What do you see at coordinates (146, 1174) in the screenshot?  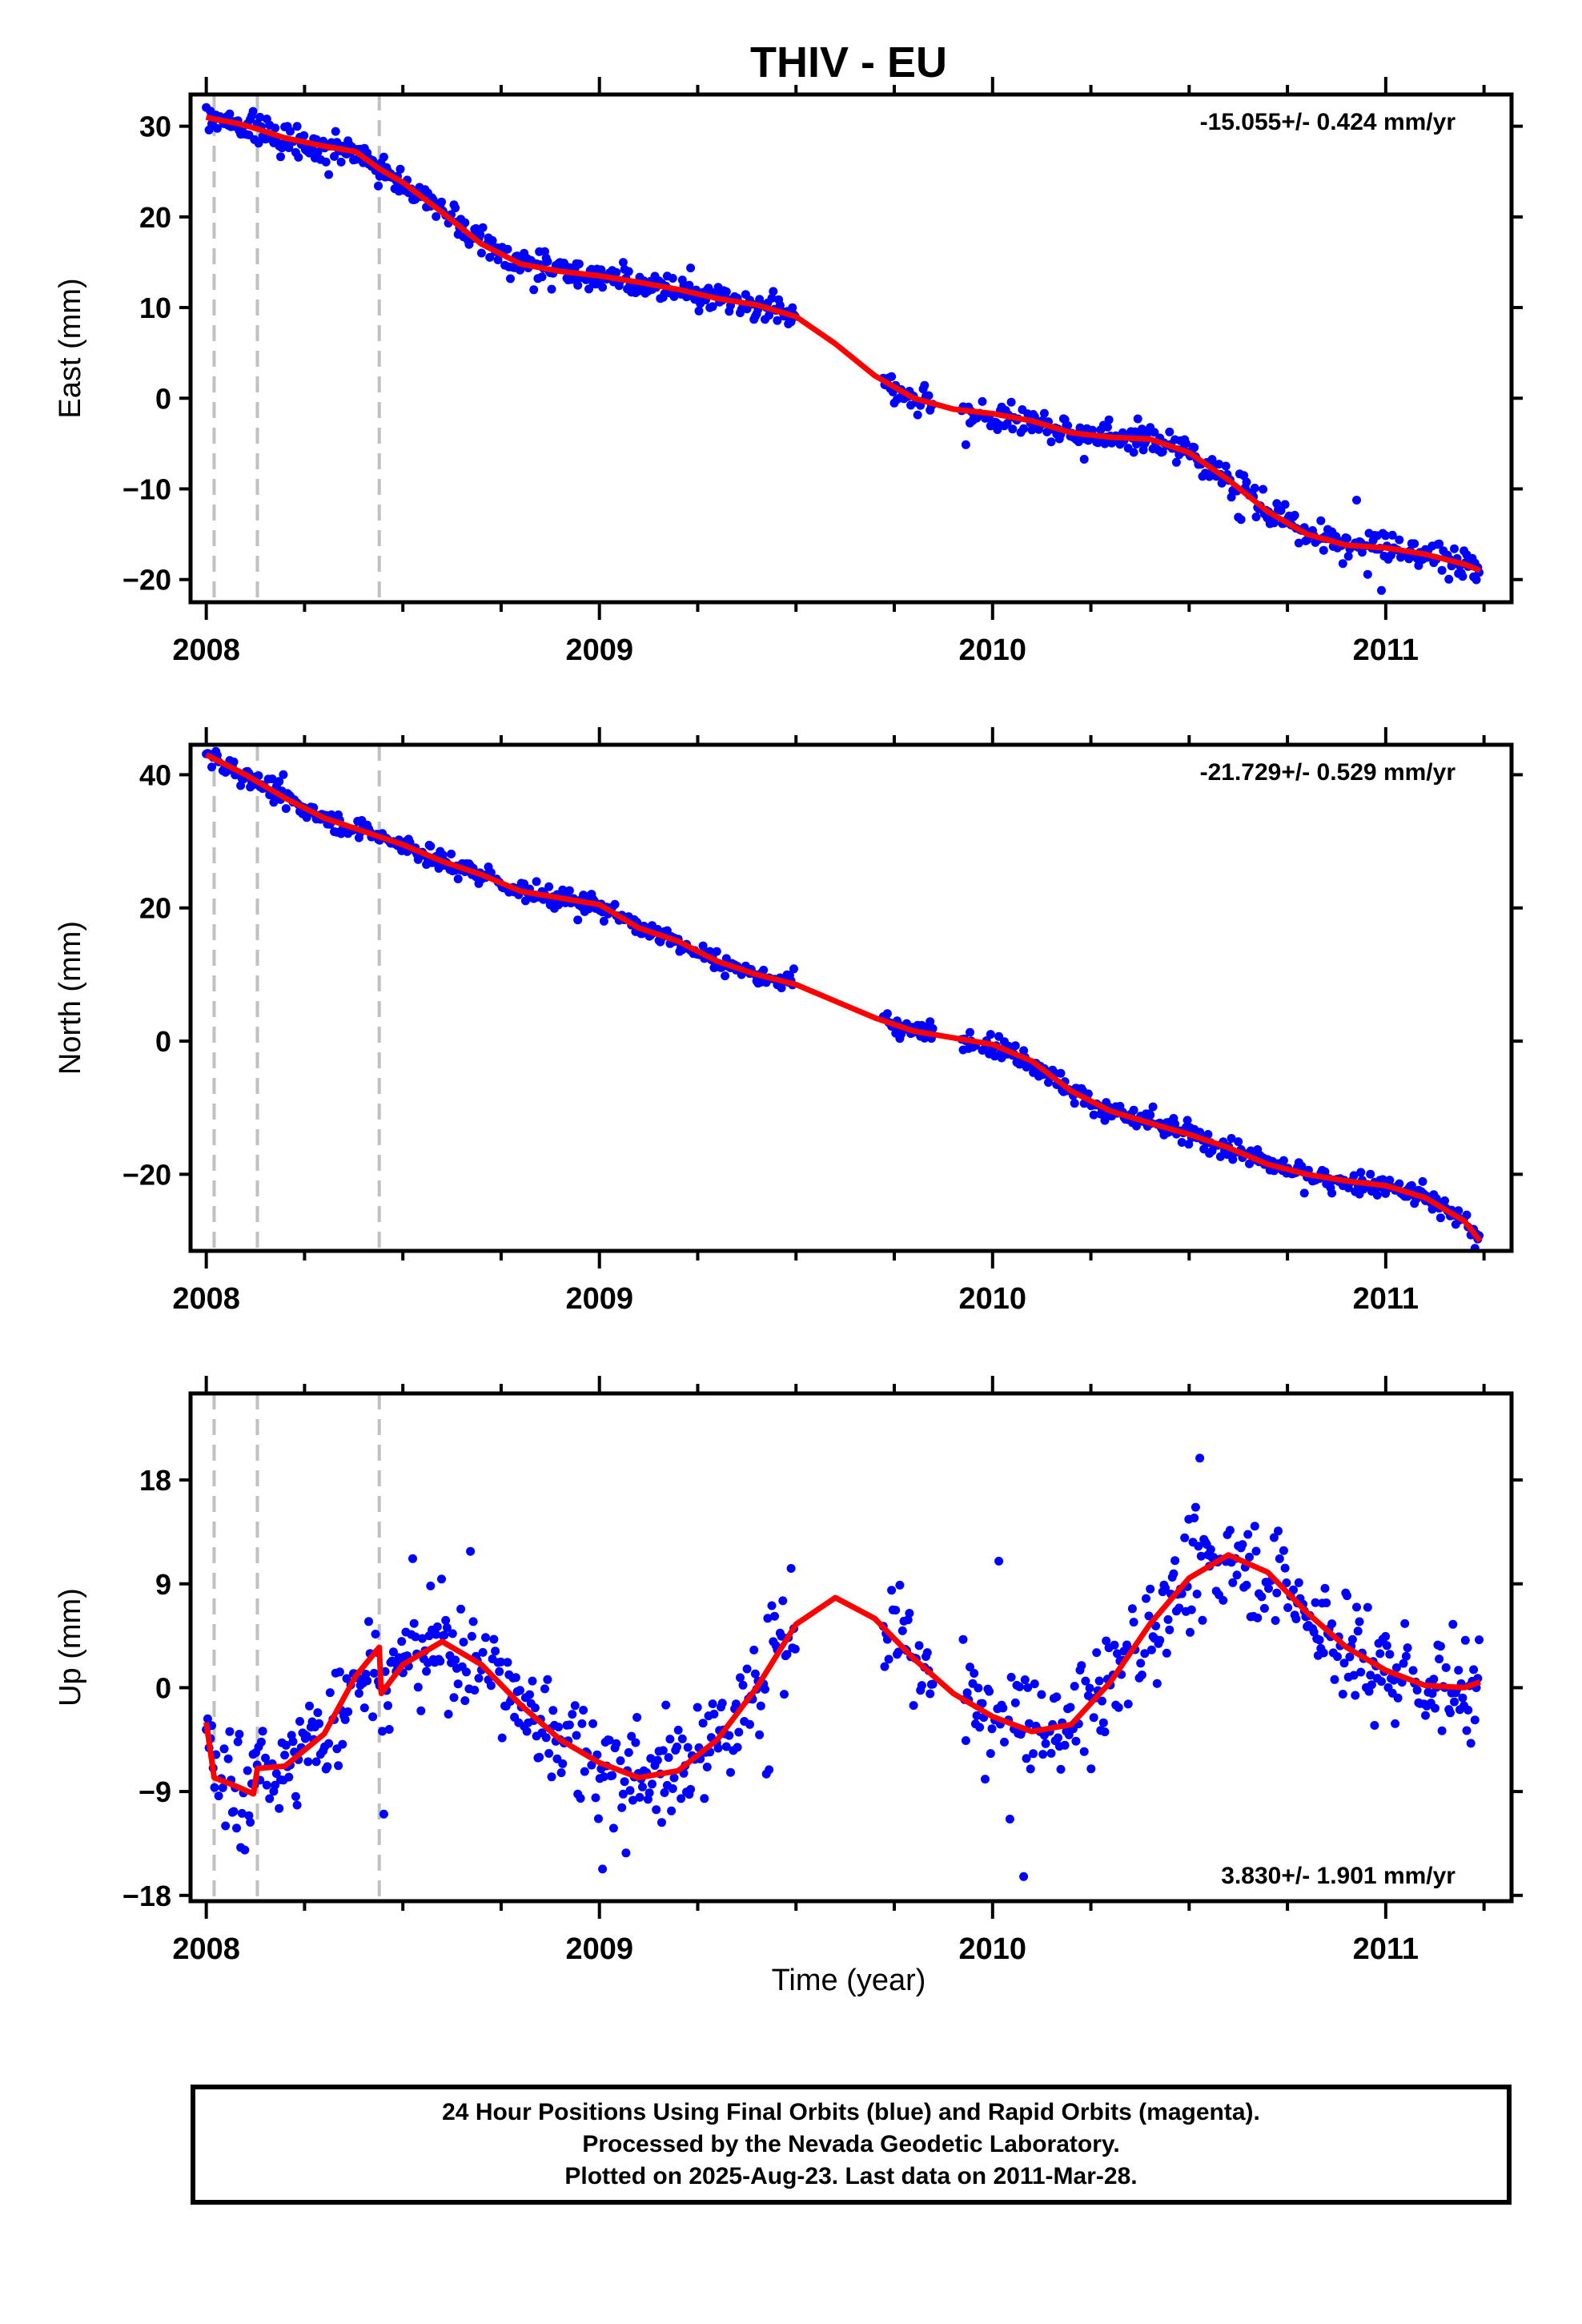 I see `y-tick-label: −20` at bounding box center [146, 1174].